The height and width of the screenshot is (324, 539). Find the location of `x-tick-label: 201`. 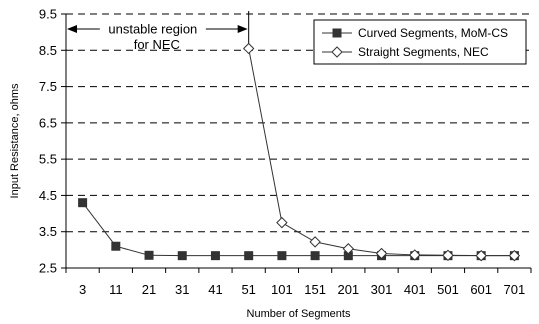

x-tick-label: 201 is located at coordinates (348, 289).